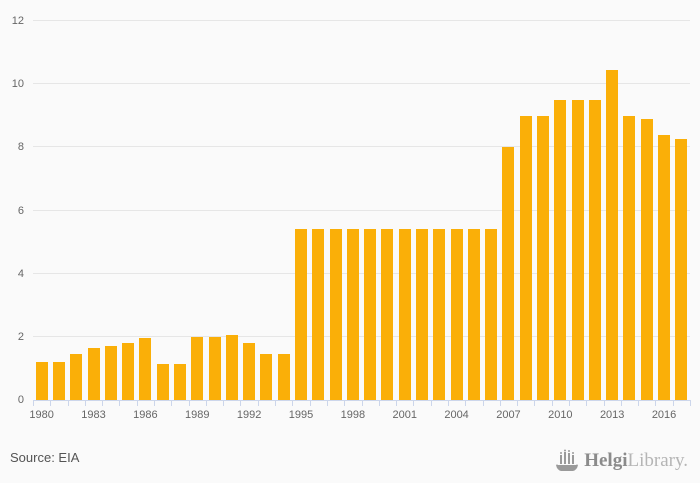 The image size is (700, 483). I want to click on bar-1980, so click(41, 381).